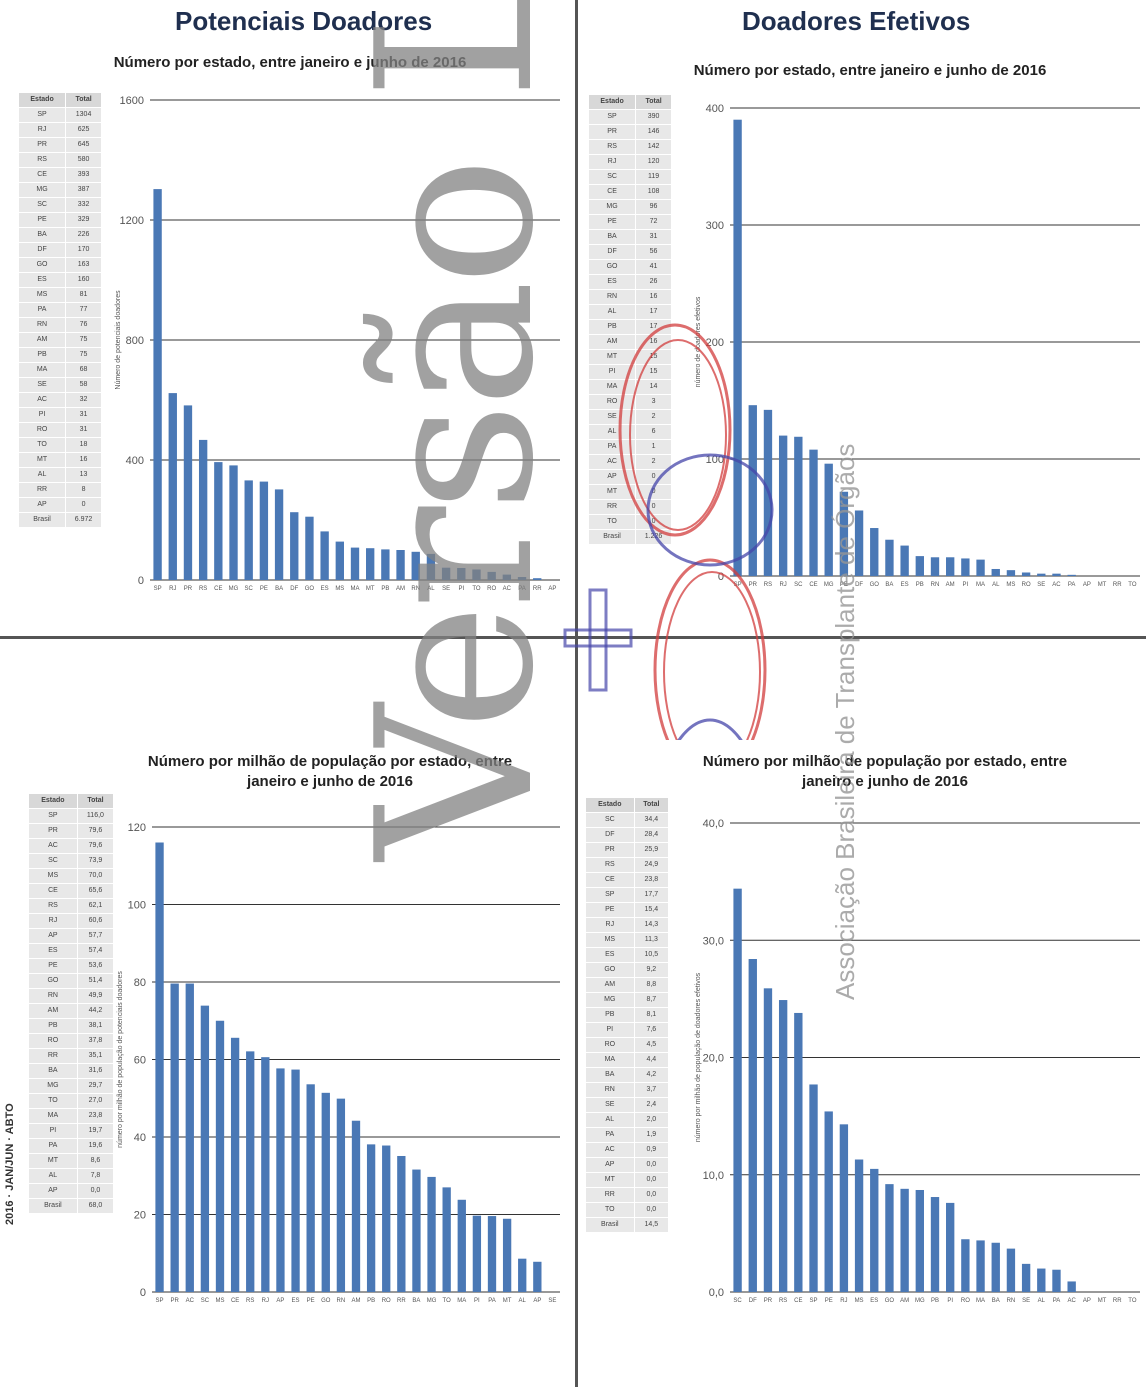 Image resolution: width=1146 pixels, height=1387 pixels. What do you see at coordinates (71, 1131) in the screenshot?
I see `table-row: PI 19,7` at bounding box center [71, 1131].